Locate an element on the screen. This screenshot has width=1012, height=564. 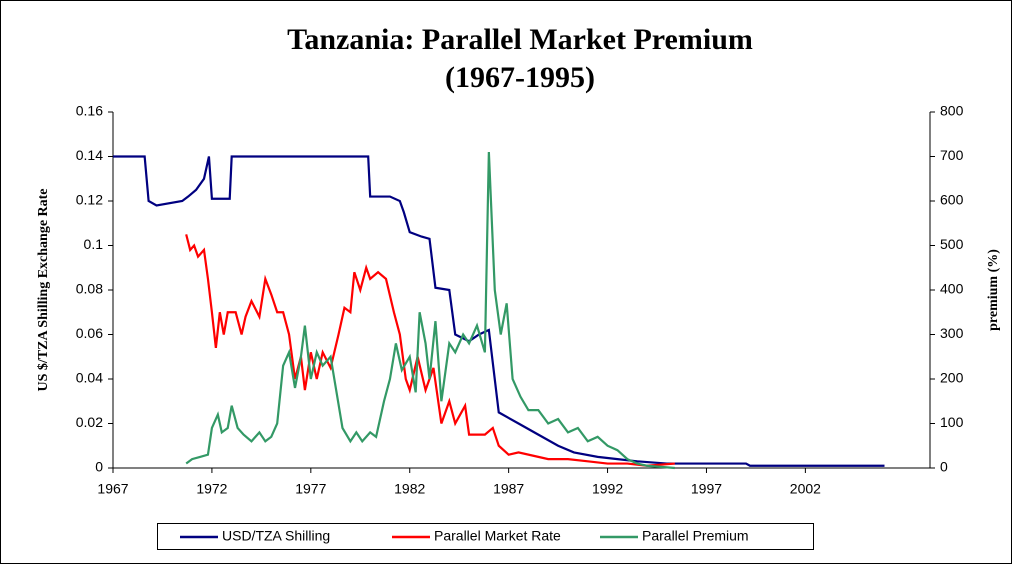
x-tick-label: 1997 is located at coordinates (706, 489).